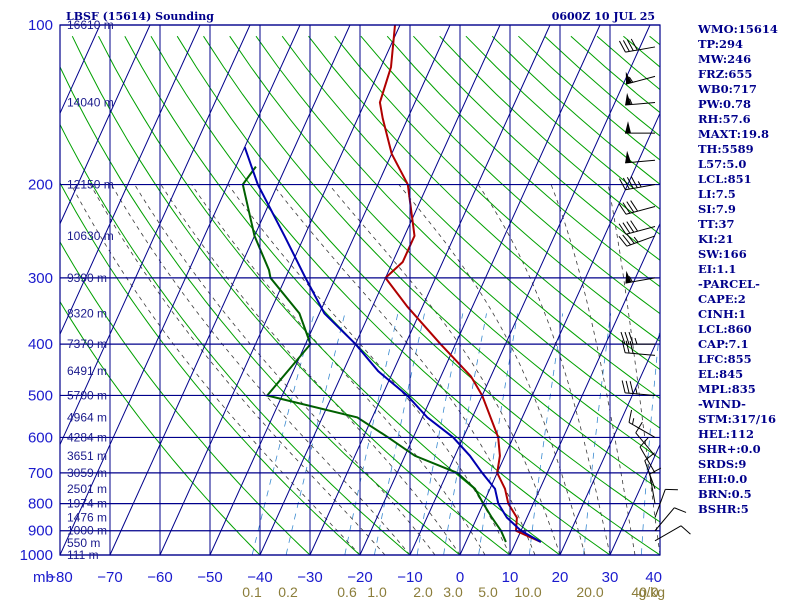 The image size is (800, 600). Describe the element at coordinates (723, 509) in the screenshot. I see `index-item: BSHR:5` at that location.